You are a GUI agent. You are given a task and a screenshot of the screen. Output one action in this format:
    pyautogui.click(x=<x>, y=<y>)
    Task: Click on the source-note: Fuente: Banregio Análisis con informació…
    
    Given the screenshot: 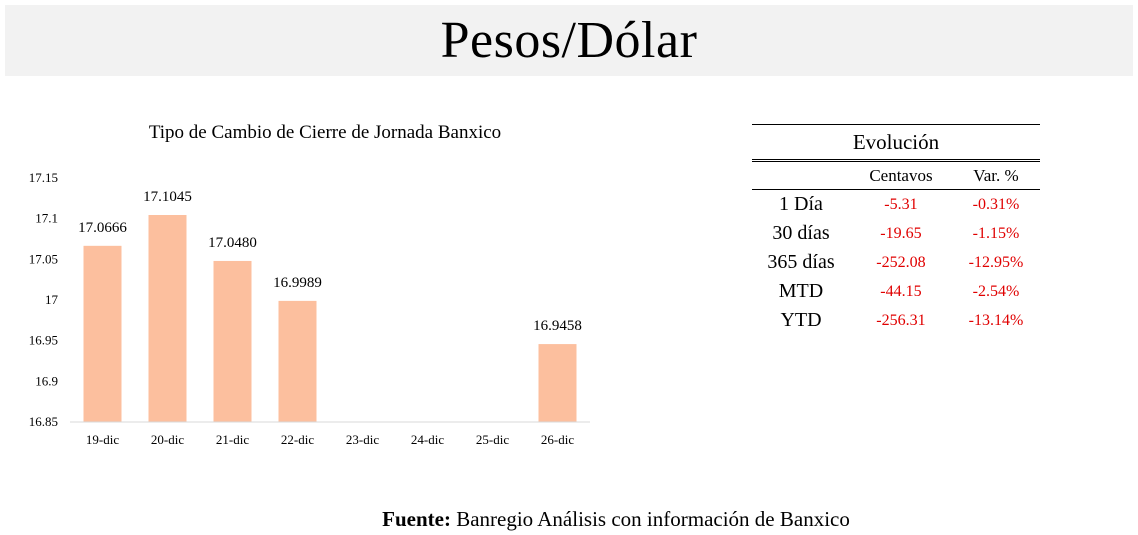 What is the action you would take?
    pyautogui.click(x=569, y=519)
    